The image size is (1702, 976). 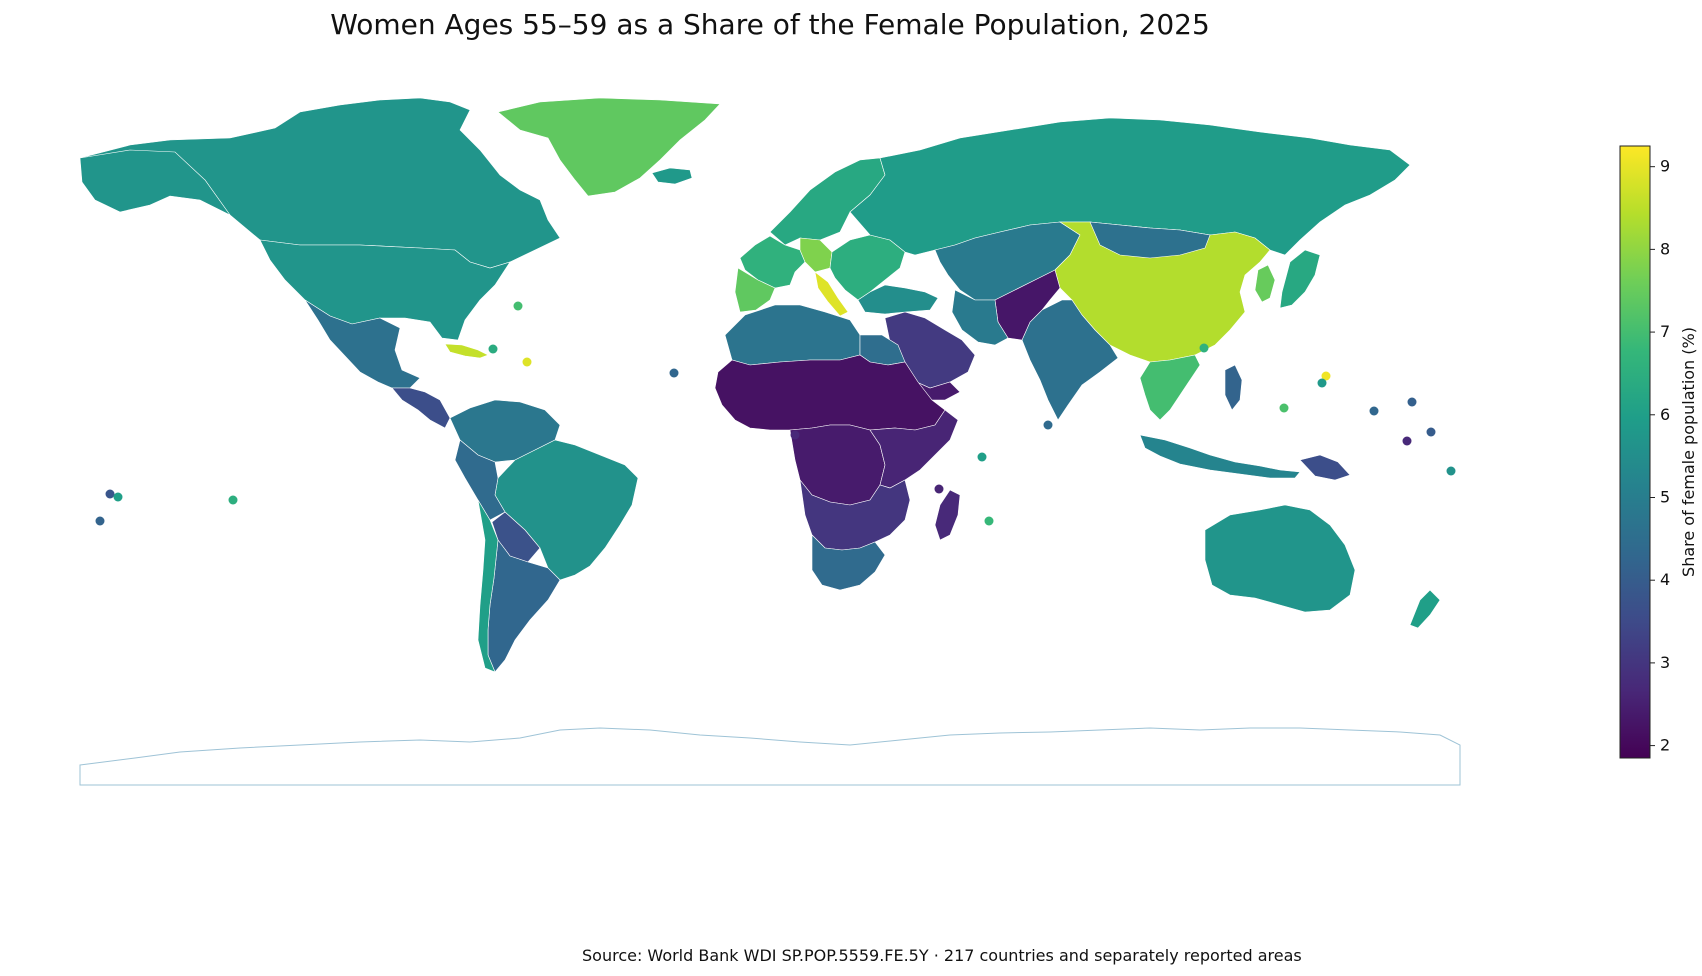 I want to click on colorbar-tick-label-2: 2, so click(x=1665, y=745).